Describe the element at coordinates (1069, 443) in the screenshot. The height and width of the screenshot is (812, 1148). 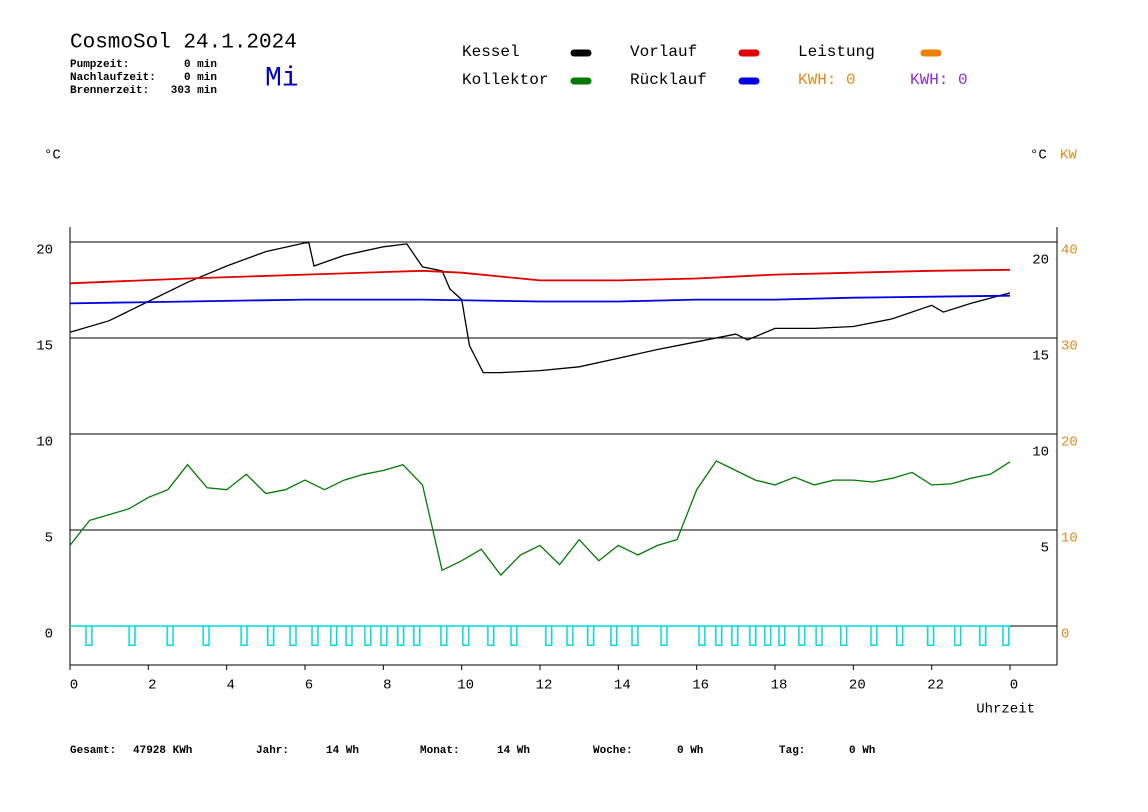
I see `y2-tick-label: 20` at that location.